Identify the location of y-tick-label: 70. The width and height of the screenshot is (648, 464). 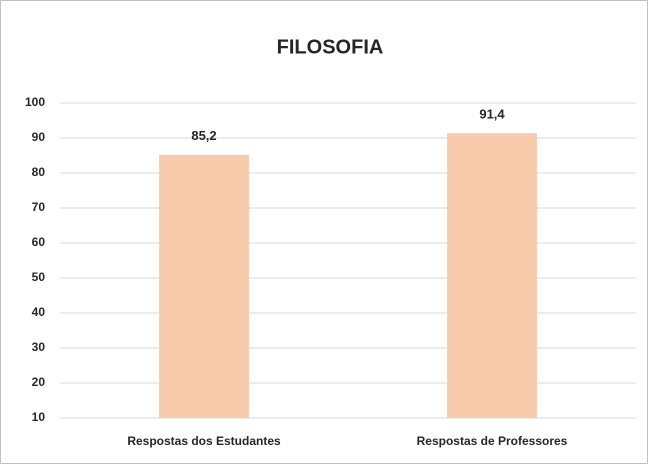
(39, 207).